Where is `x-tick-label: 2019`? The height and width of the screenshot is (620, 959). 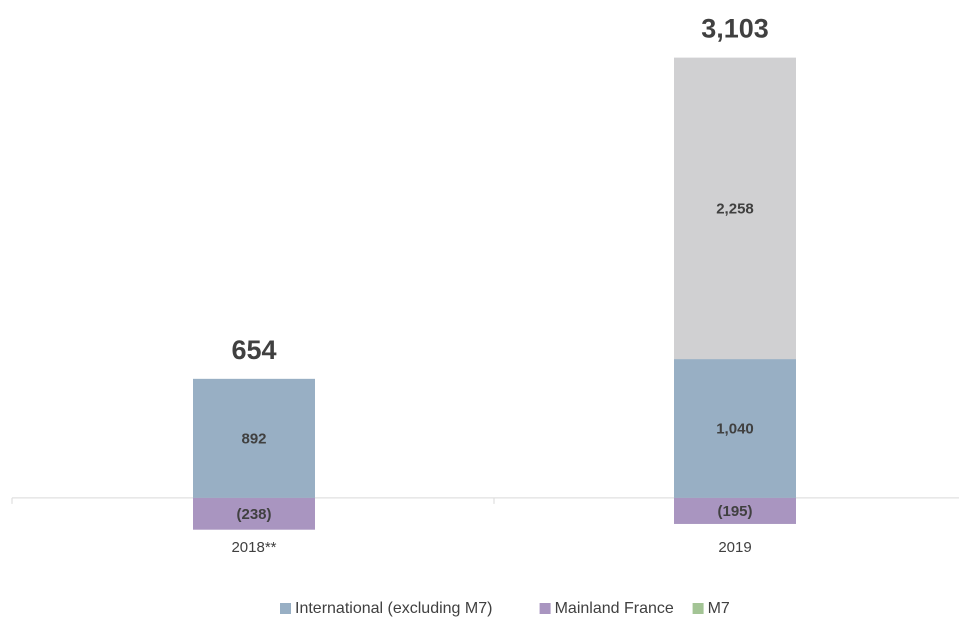
x-tick-label: 2019 is located at coordinates (734, 547).